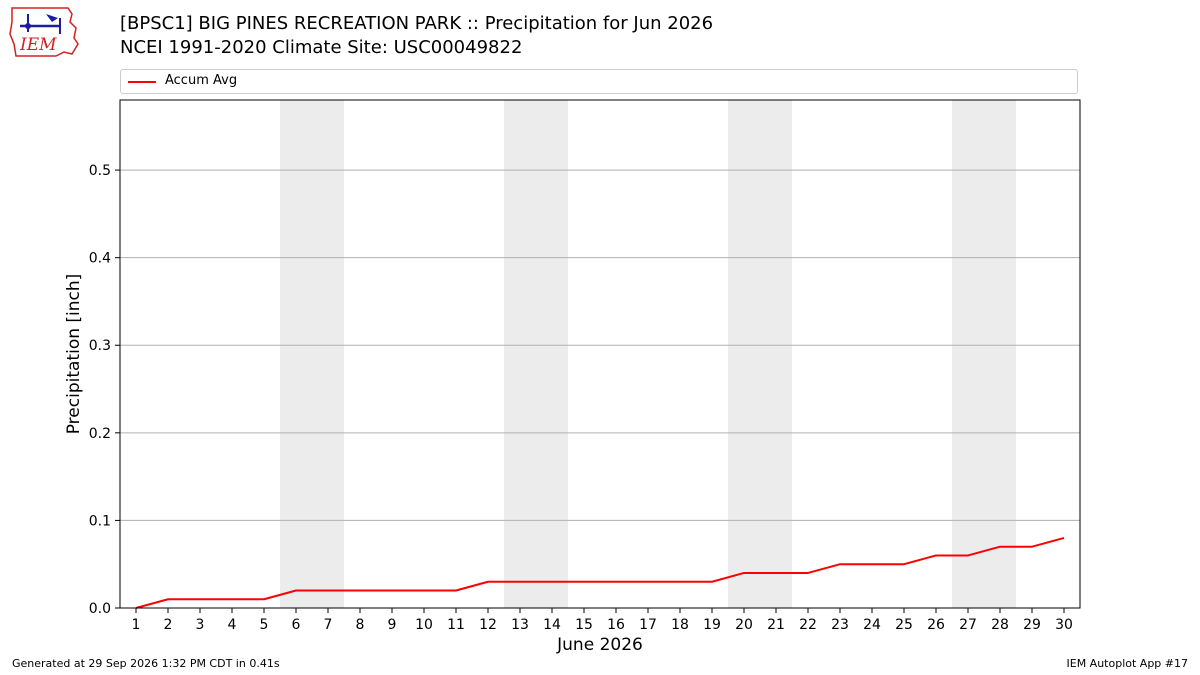 The width and height of the screenshot is (1200, 675). I want to click on x-tick-label: 11, so click(456, 625).